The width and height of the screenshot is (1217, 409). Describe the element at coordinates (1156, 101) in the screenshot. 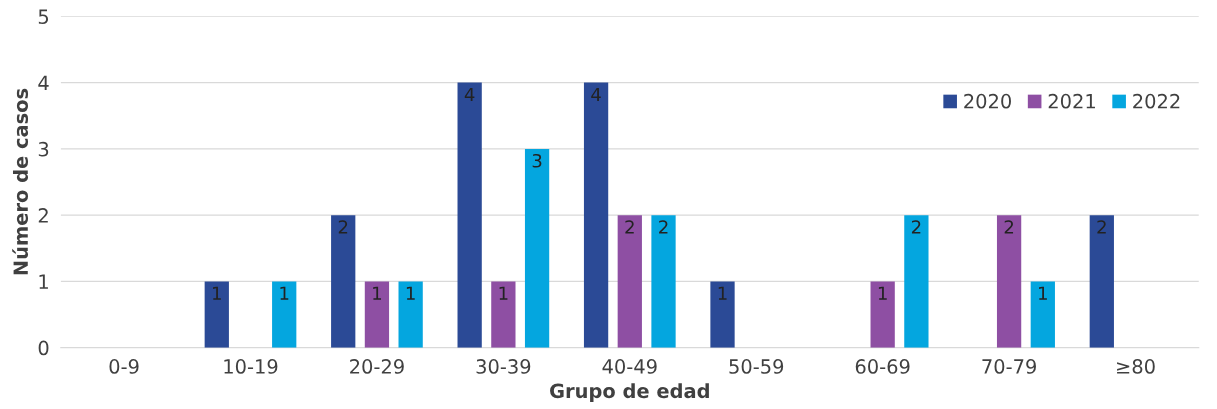

I see `legend-label: 2022` at that location.